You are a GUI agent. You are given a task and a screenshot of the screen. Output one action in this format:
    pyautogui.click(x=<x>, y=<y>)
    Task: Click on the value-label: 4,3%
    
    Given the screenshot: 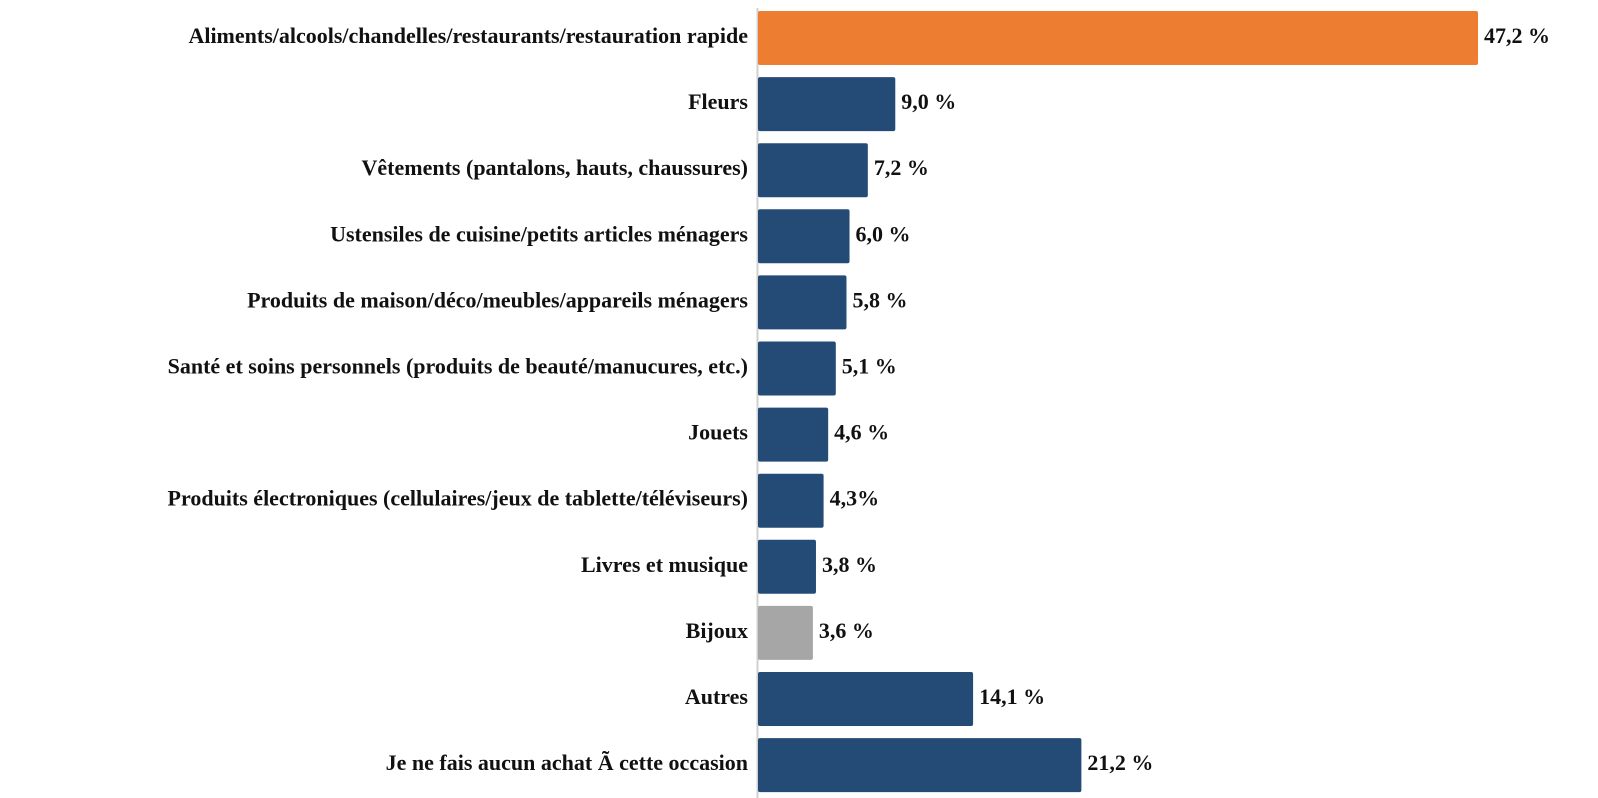 What is the action you would take?
    pyautogui.click(x=855, y=498)
    